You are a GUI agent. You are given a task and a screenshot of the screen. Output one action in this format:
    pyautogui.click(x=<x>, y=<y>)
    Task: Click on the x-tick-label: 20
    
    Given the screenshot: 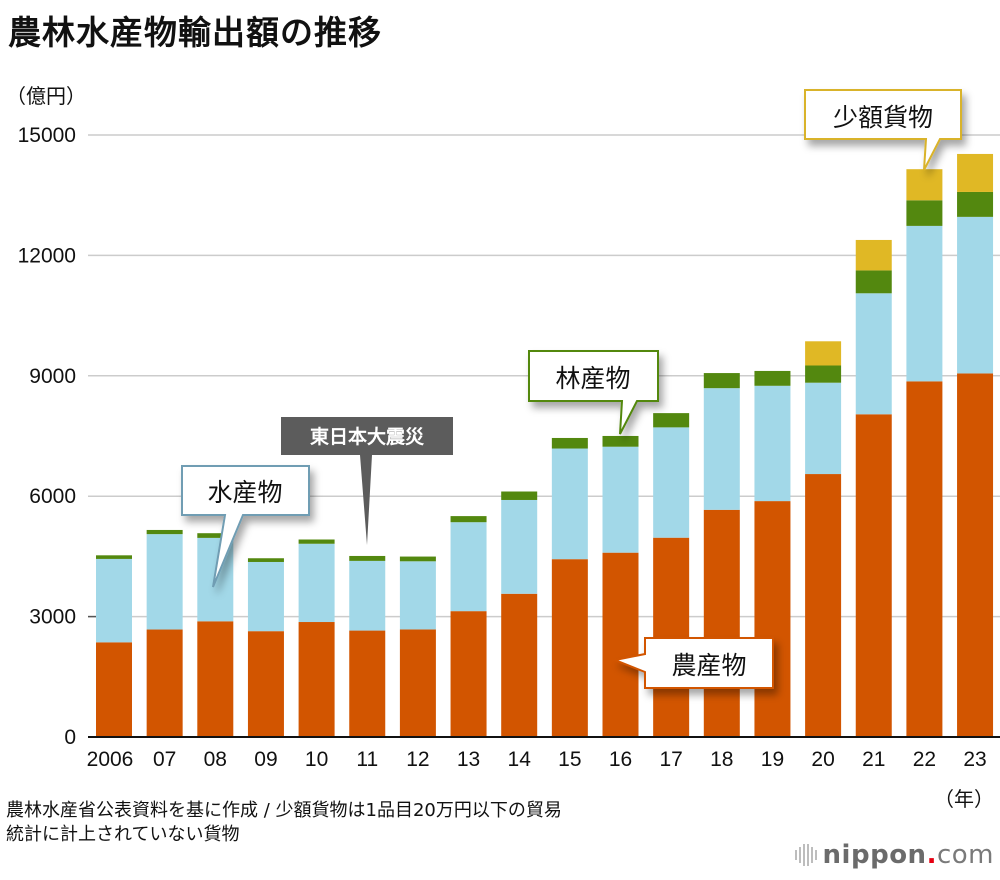 What is the action you would take?
    pyautogui.click(x=822, y=759)
    